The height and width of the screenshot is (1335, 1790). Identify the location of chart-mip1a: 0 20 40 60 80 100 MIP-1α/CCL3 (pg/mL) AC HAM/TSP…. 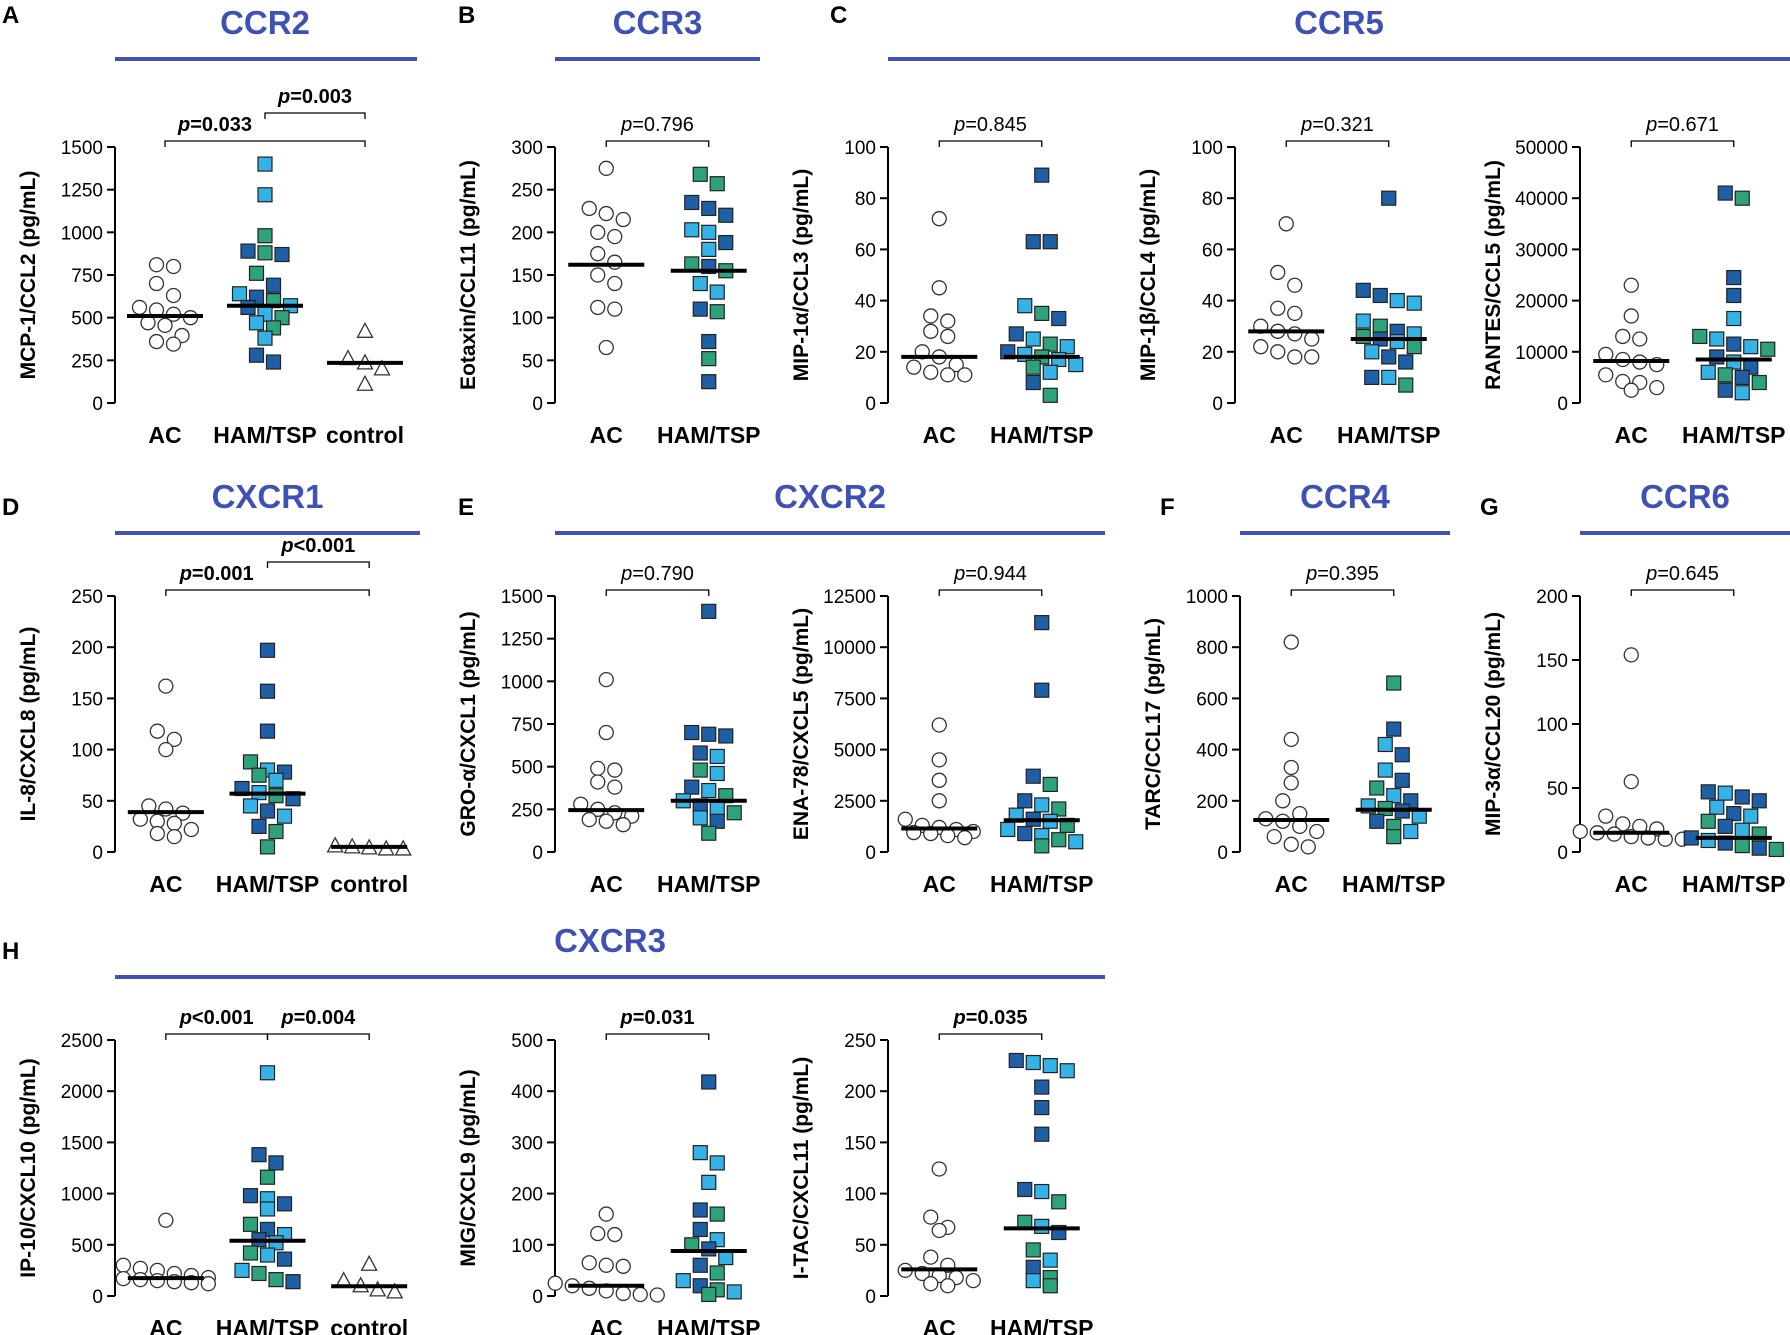
(942, 281).